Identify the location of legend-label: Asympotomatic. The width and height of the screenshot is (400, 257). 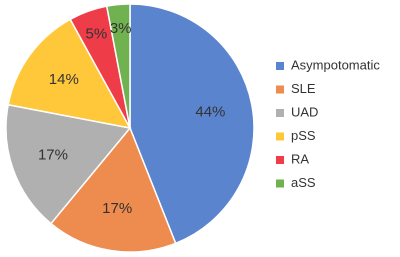
(335, 64).